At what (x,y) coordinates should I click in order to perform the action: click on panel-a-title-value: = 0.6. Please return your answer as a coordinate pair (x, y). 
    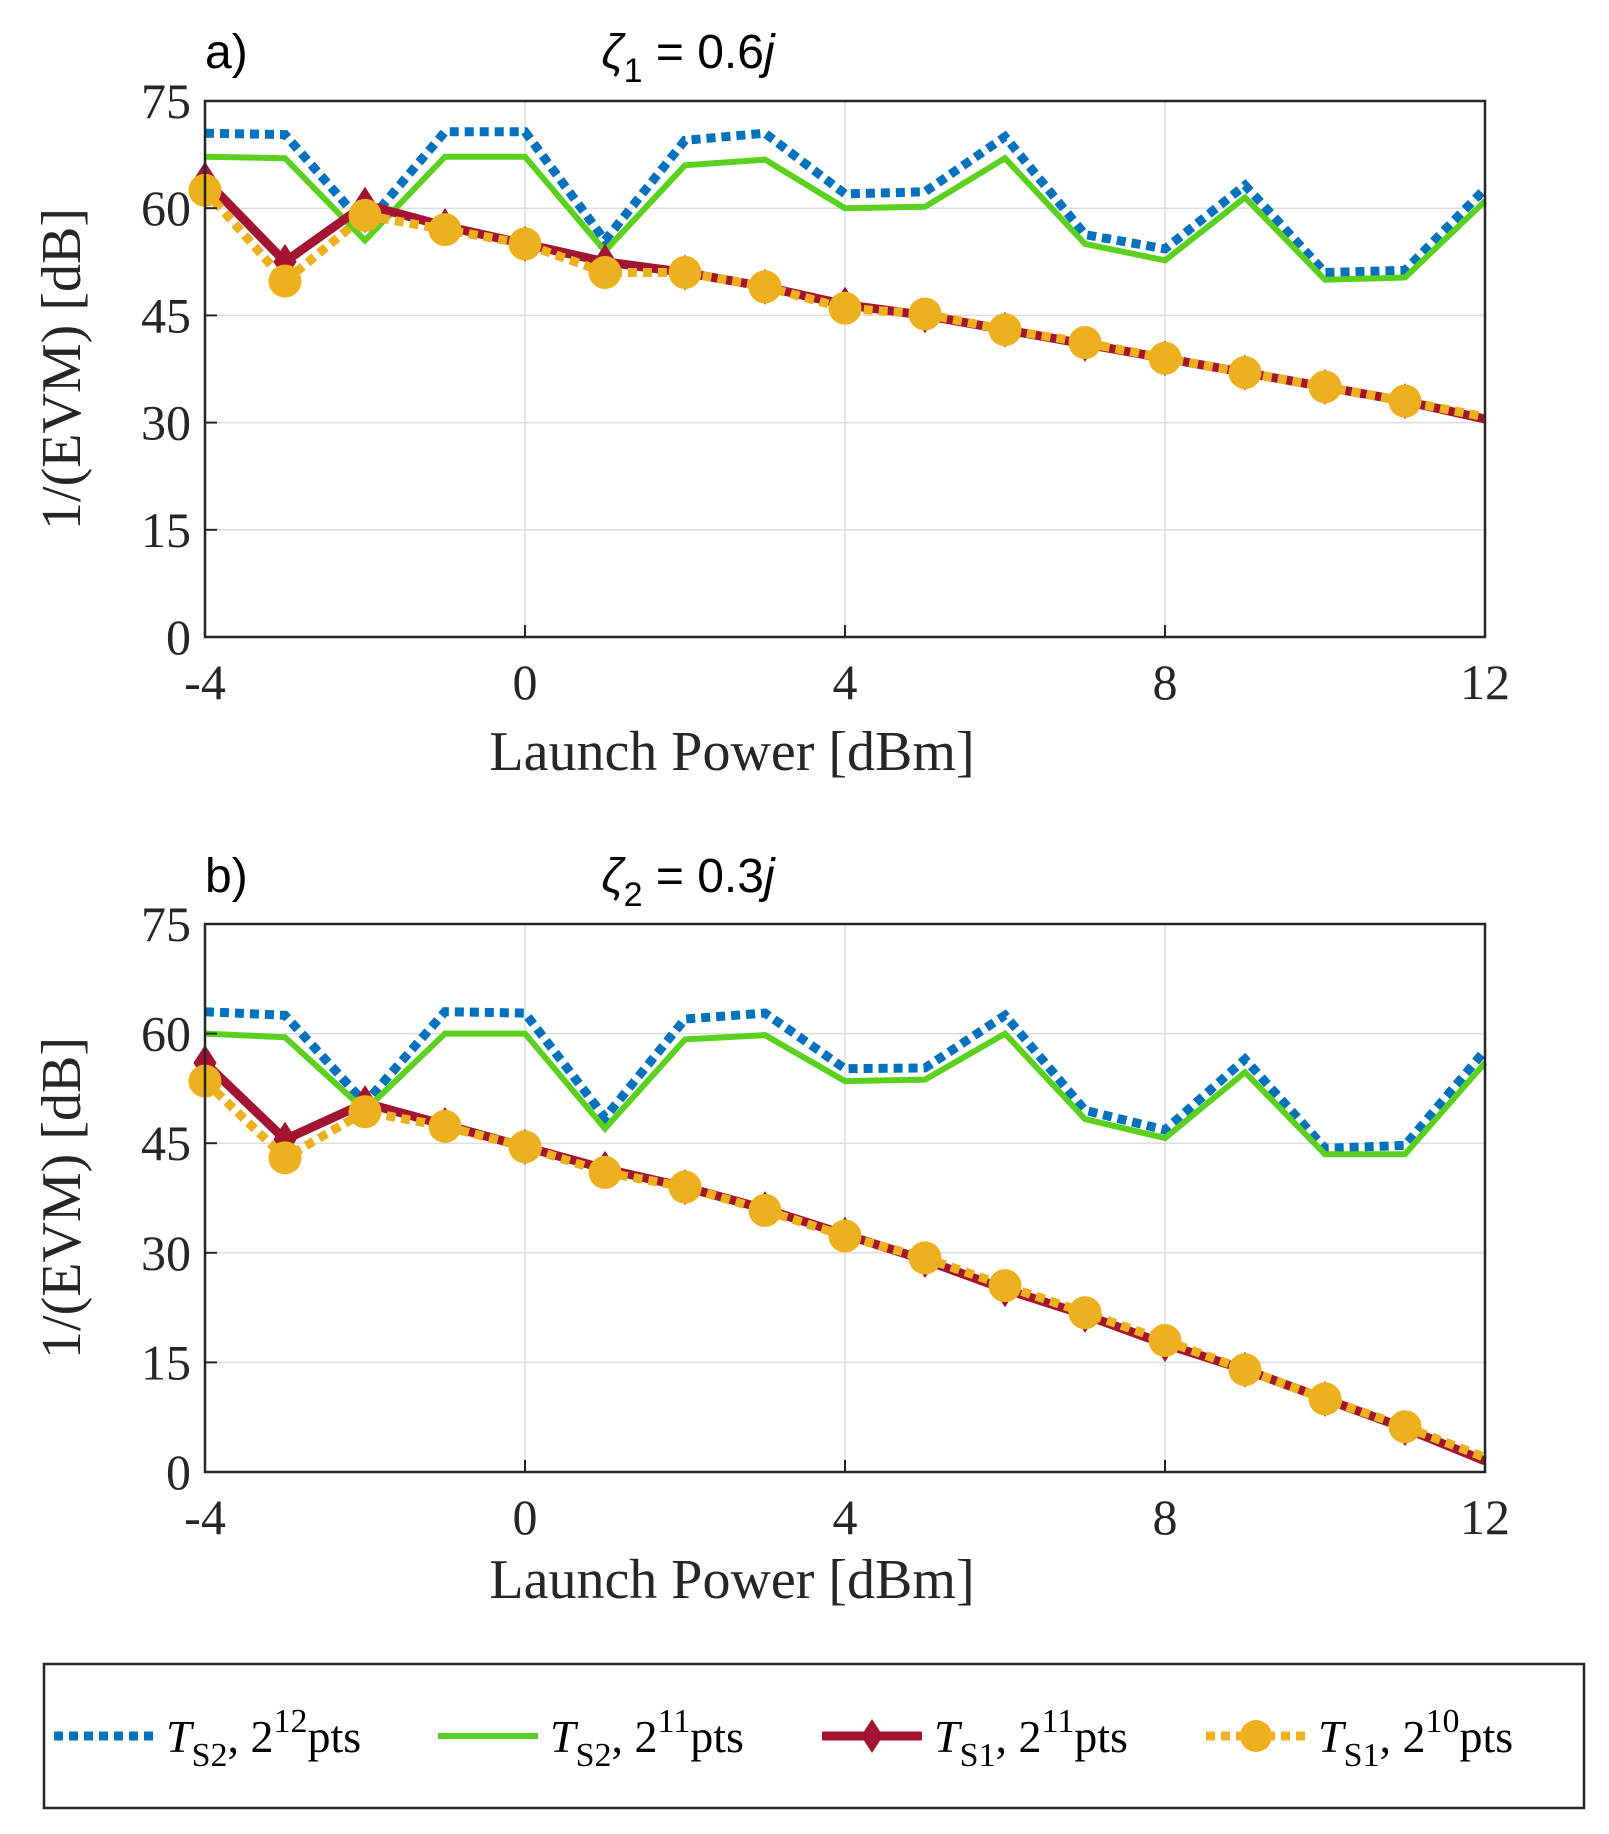
    Looking at the image, I should click on (703, 52).